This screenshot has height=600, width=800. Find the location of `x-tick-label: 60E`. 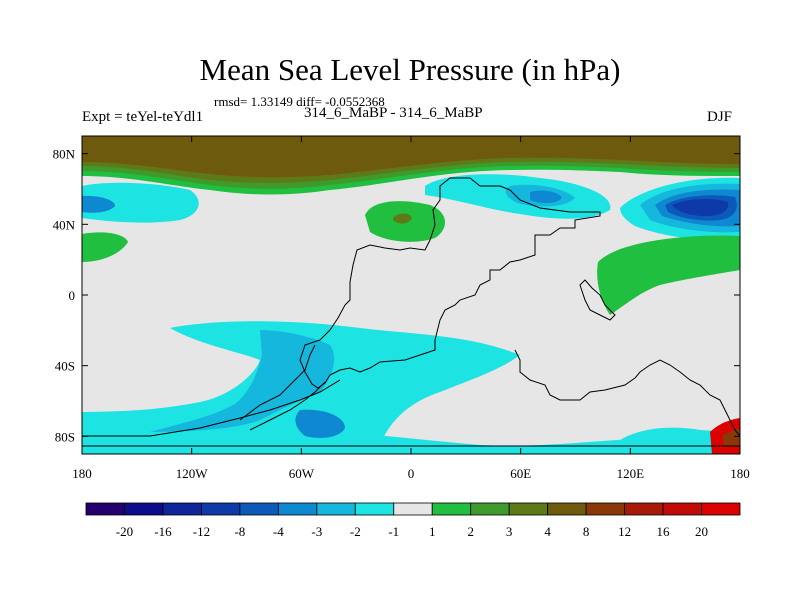

x-tick-label: 60E is located at coordinates (520, 473).